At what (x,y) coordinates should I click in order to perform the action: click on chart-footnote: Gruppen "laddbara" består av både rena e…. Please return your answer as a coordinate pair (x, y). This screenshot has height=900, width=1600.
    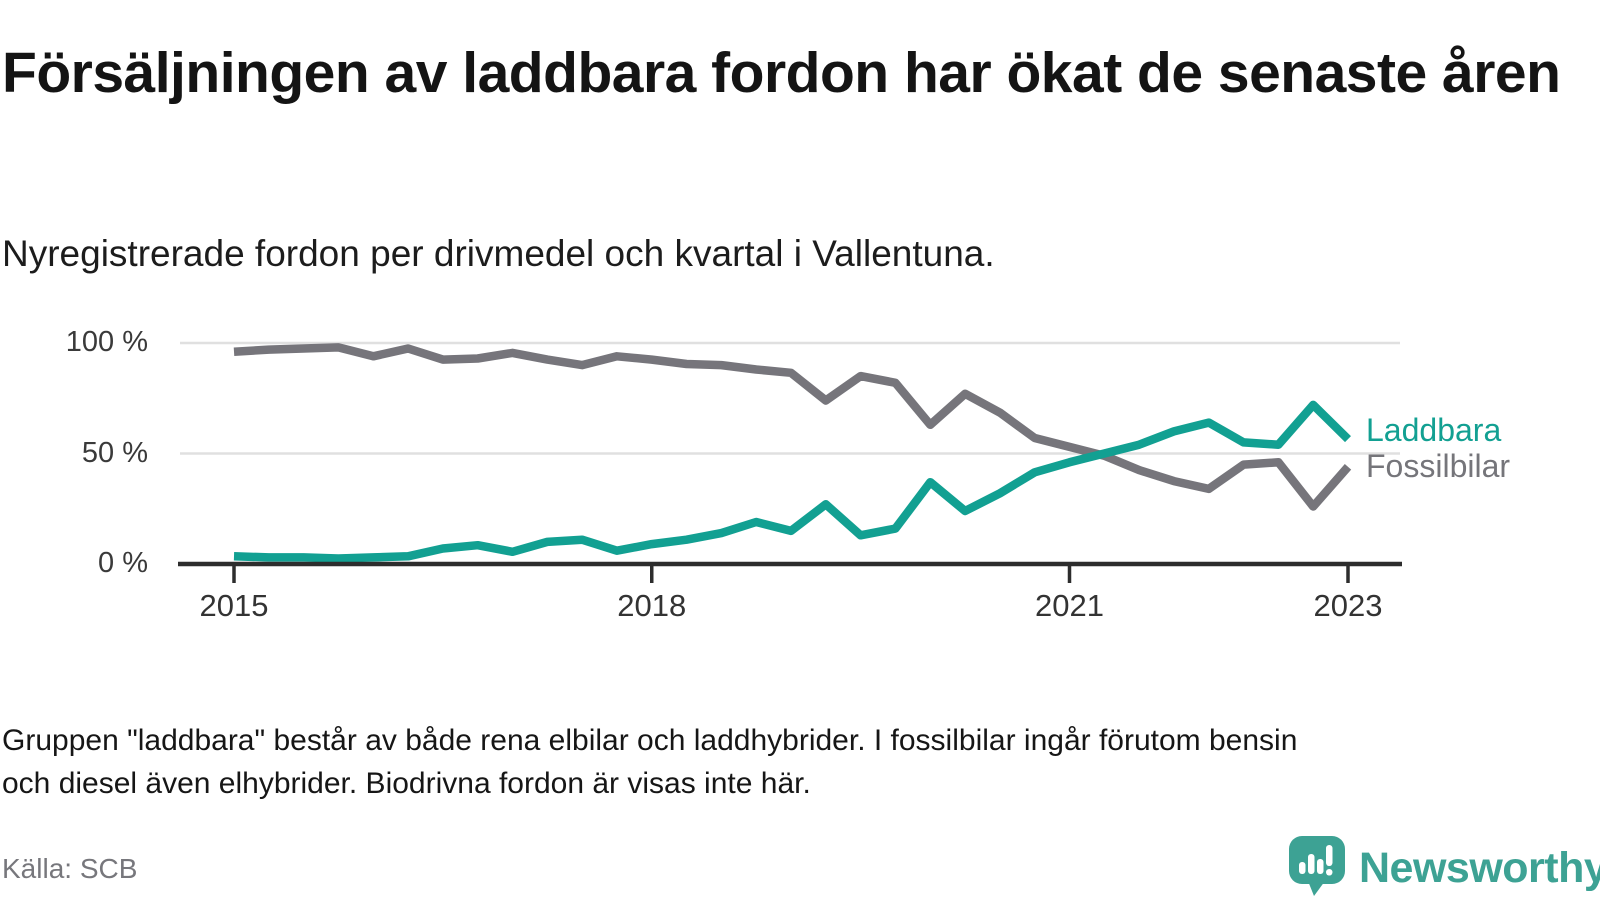
    Looking at the image, I should click on (650, 762).